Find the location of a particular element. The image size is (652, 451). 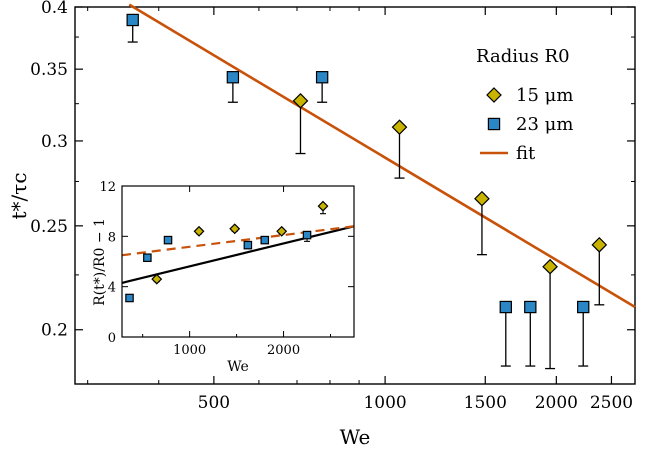

x-axis-title: We is located at coordinates (355, 437).